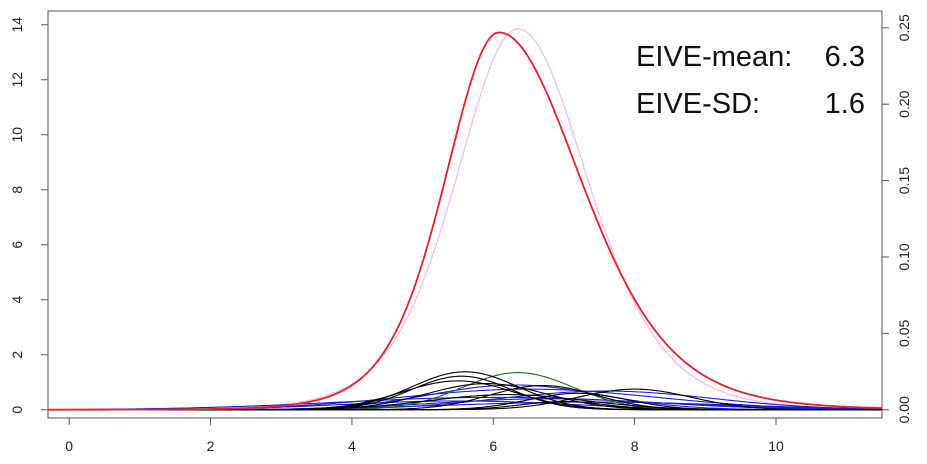  I want to click on y-right-tick-label: 0.20, so click(904, 103).